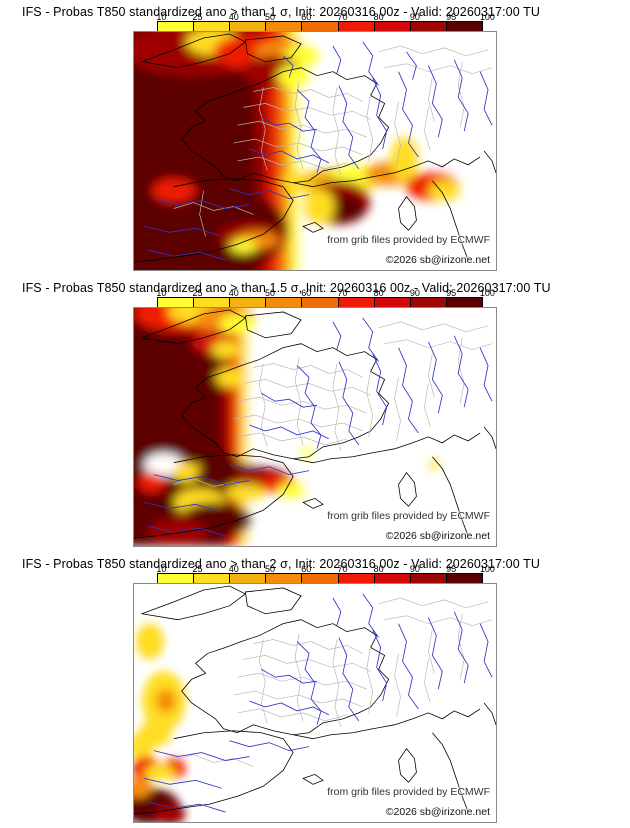  What do you see at coordinates (437, 536) in the screenshot?
I see `map-copyright-2: ©2026 sb@irizone.net` at bounding box center [437, 536].